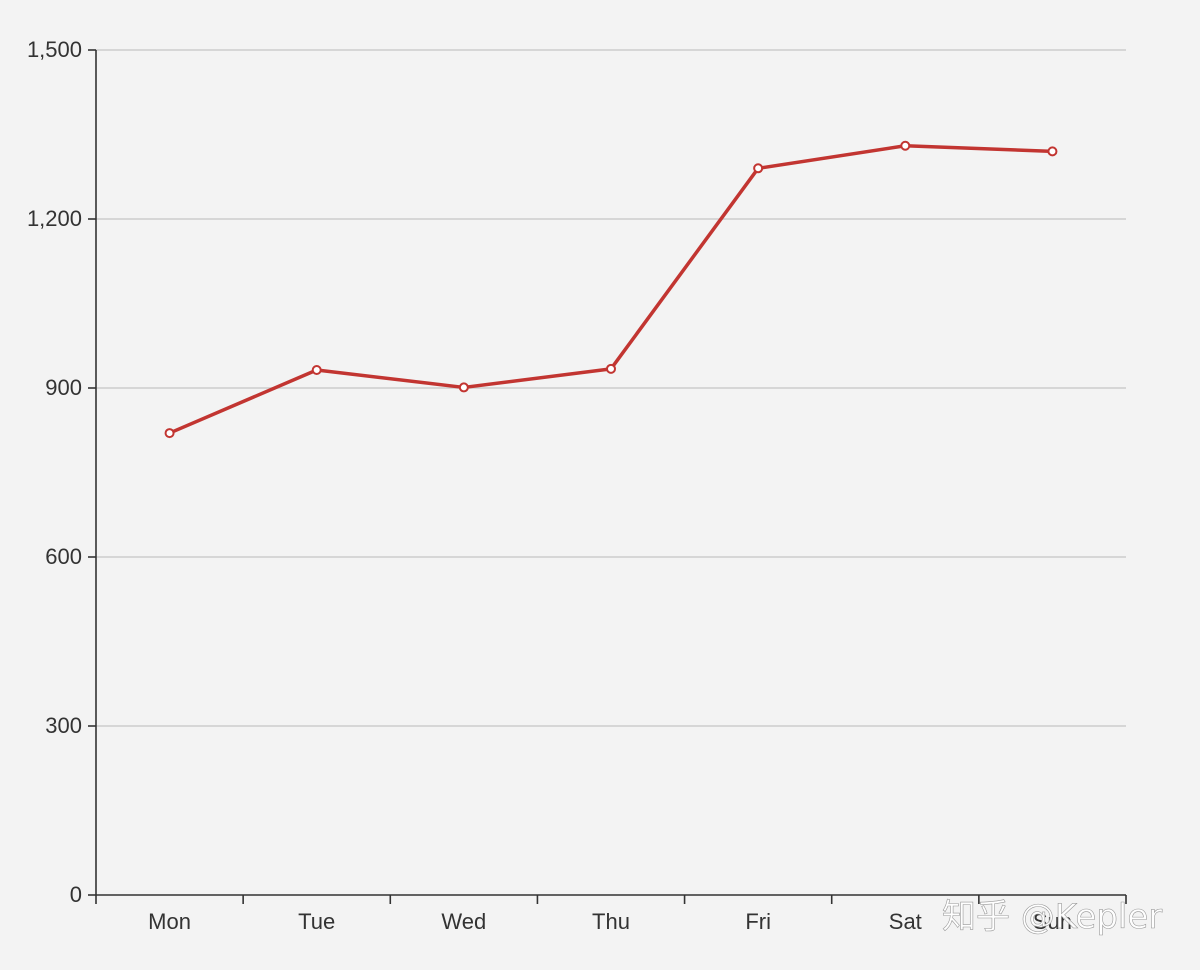 The width and height of the screenshot is (1200, 970). I want to click on x-tick-label: Mon, so click(169, 921).